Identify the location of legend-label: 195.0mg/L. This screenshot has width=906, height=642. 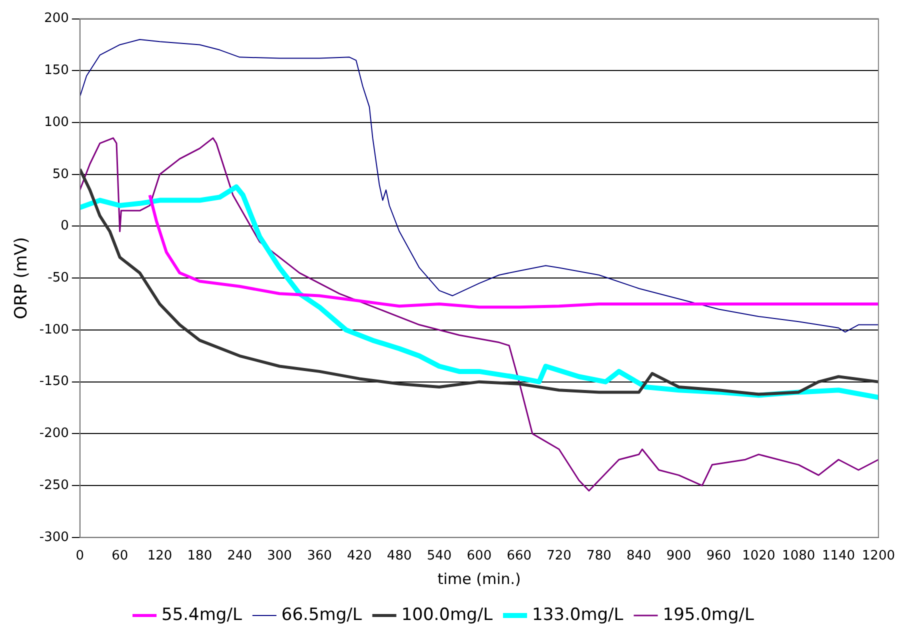
(708, 614).